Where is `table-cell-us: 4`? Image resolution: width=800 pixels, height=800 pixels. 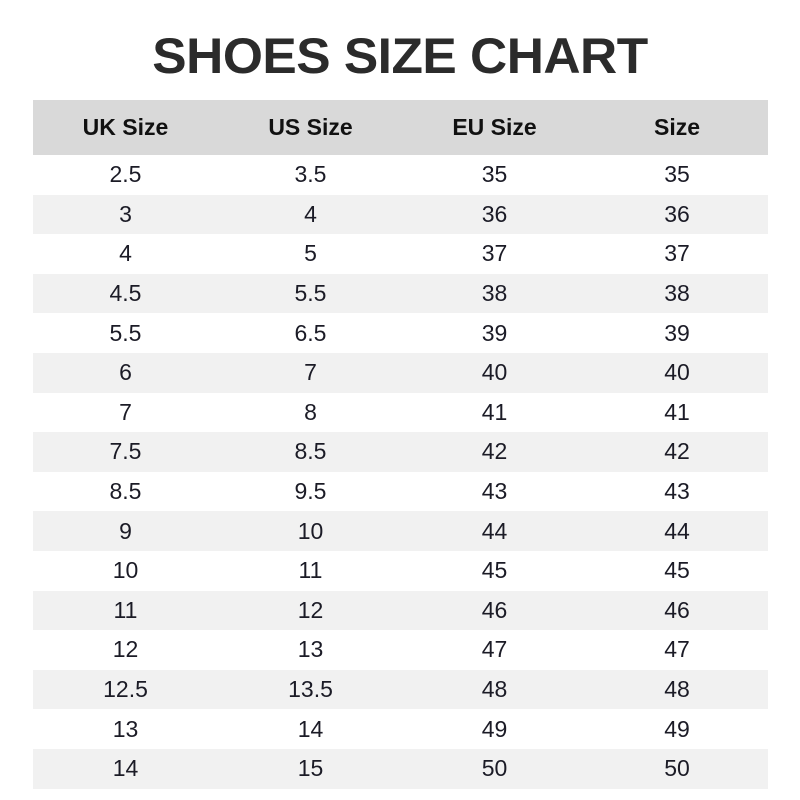 table-cell-us: 4 is located at coordinates (310, 214).